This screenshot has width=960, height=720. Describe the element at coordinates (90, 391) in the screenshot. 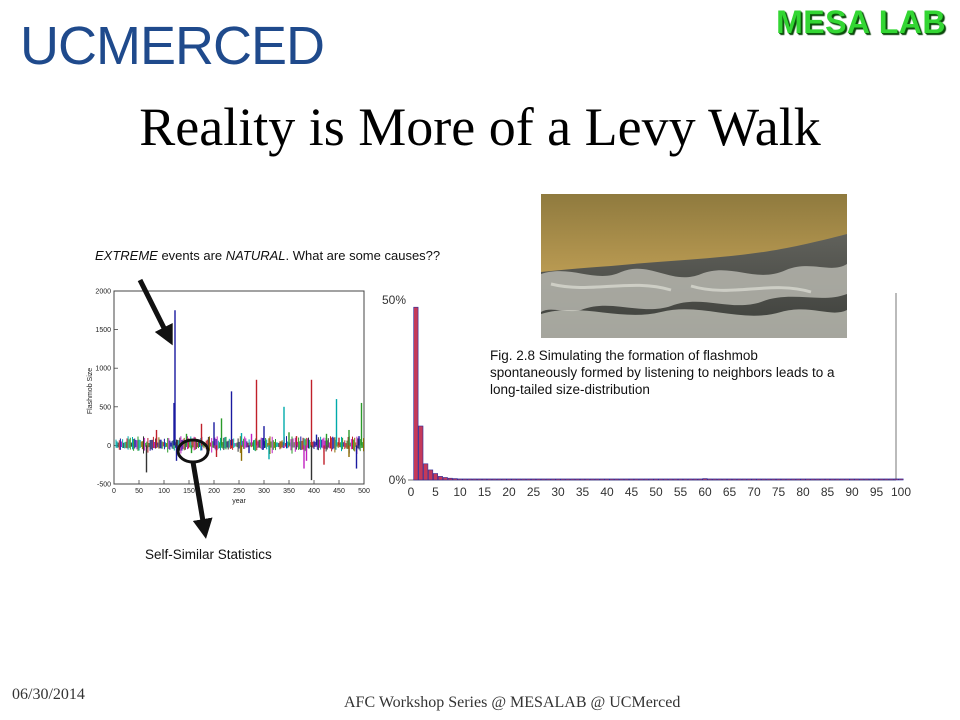

I see `ts-ylabel: Flashmob Size` at that location.